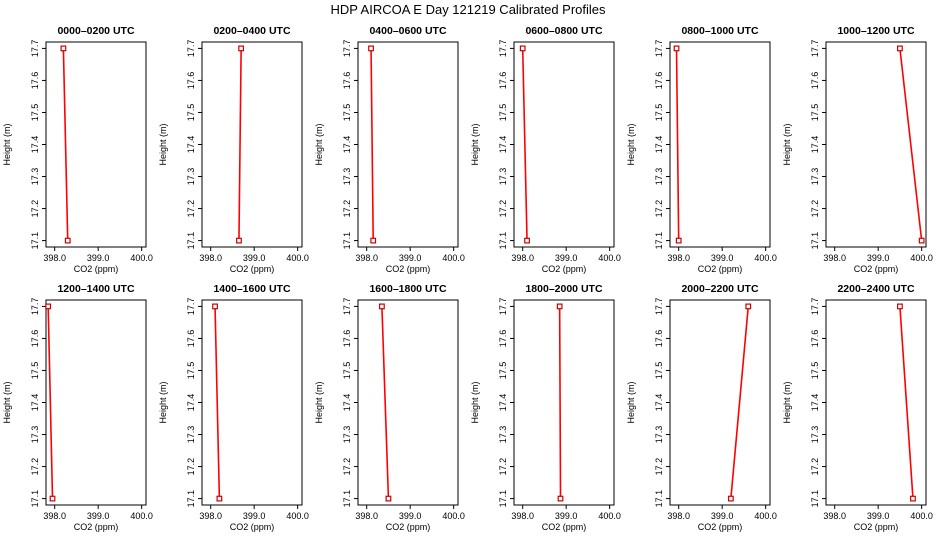 Image resolution: width=936 pixels, height=540 pixels. I want to click on panel-title: 1600–1800 UTC, so click(407, 289).